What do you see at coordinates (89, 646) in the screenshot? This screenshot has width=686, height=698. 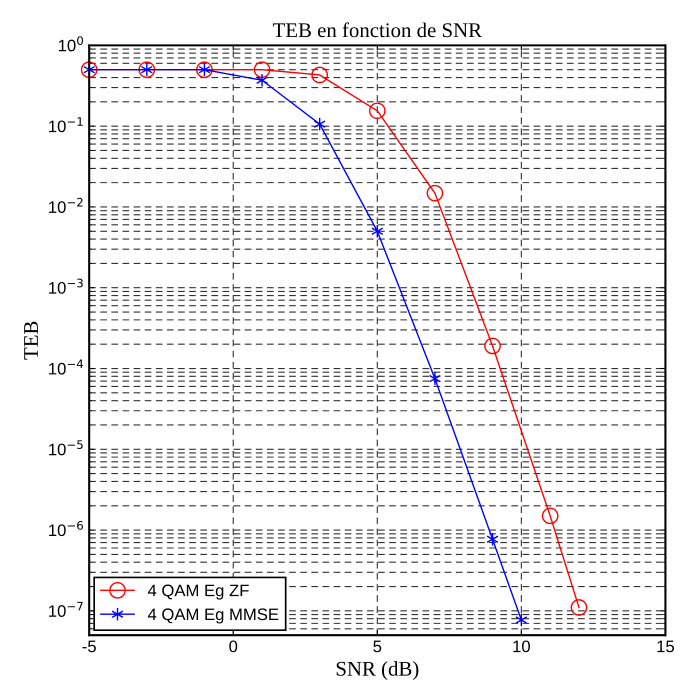 I see `x-tick-label: -5` at bounding box center [89, 646].